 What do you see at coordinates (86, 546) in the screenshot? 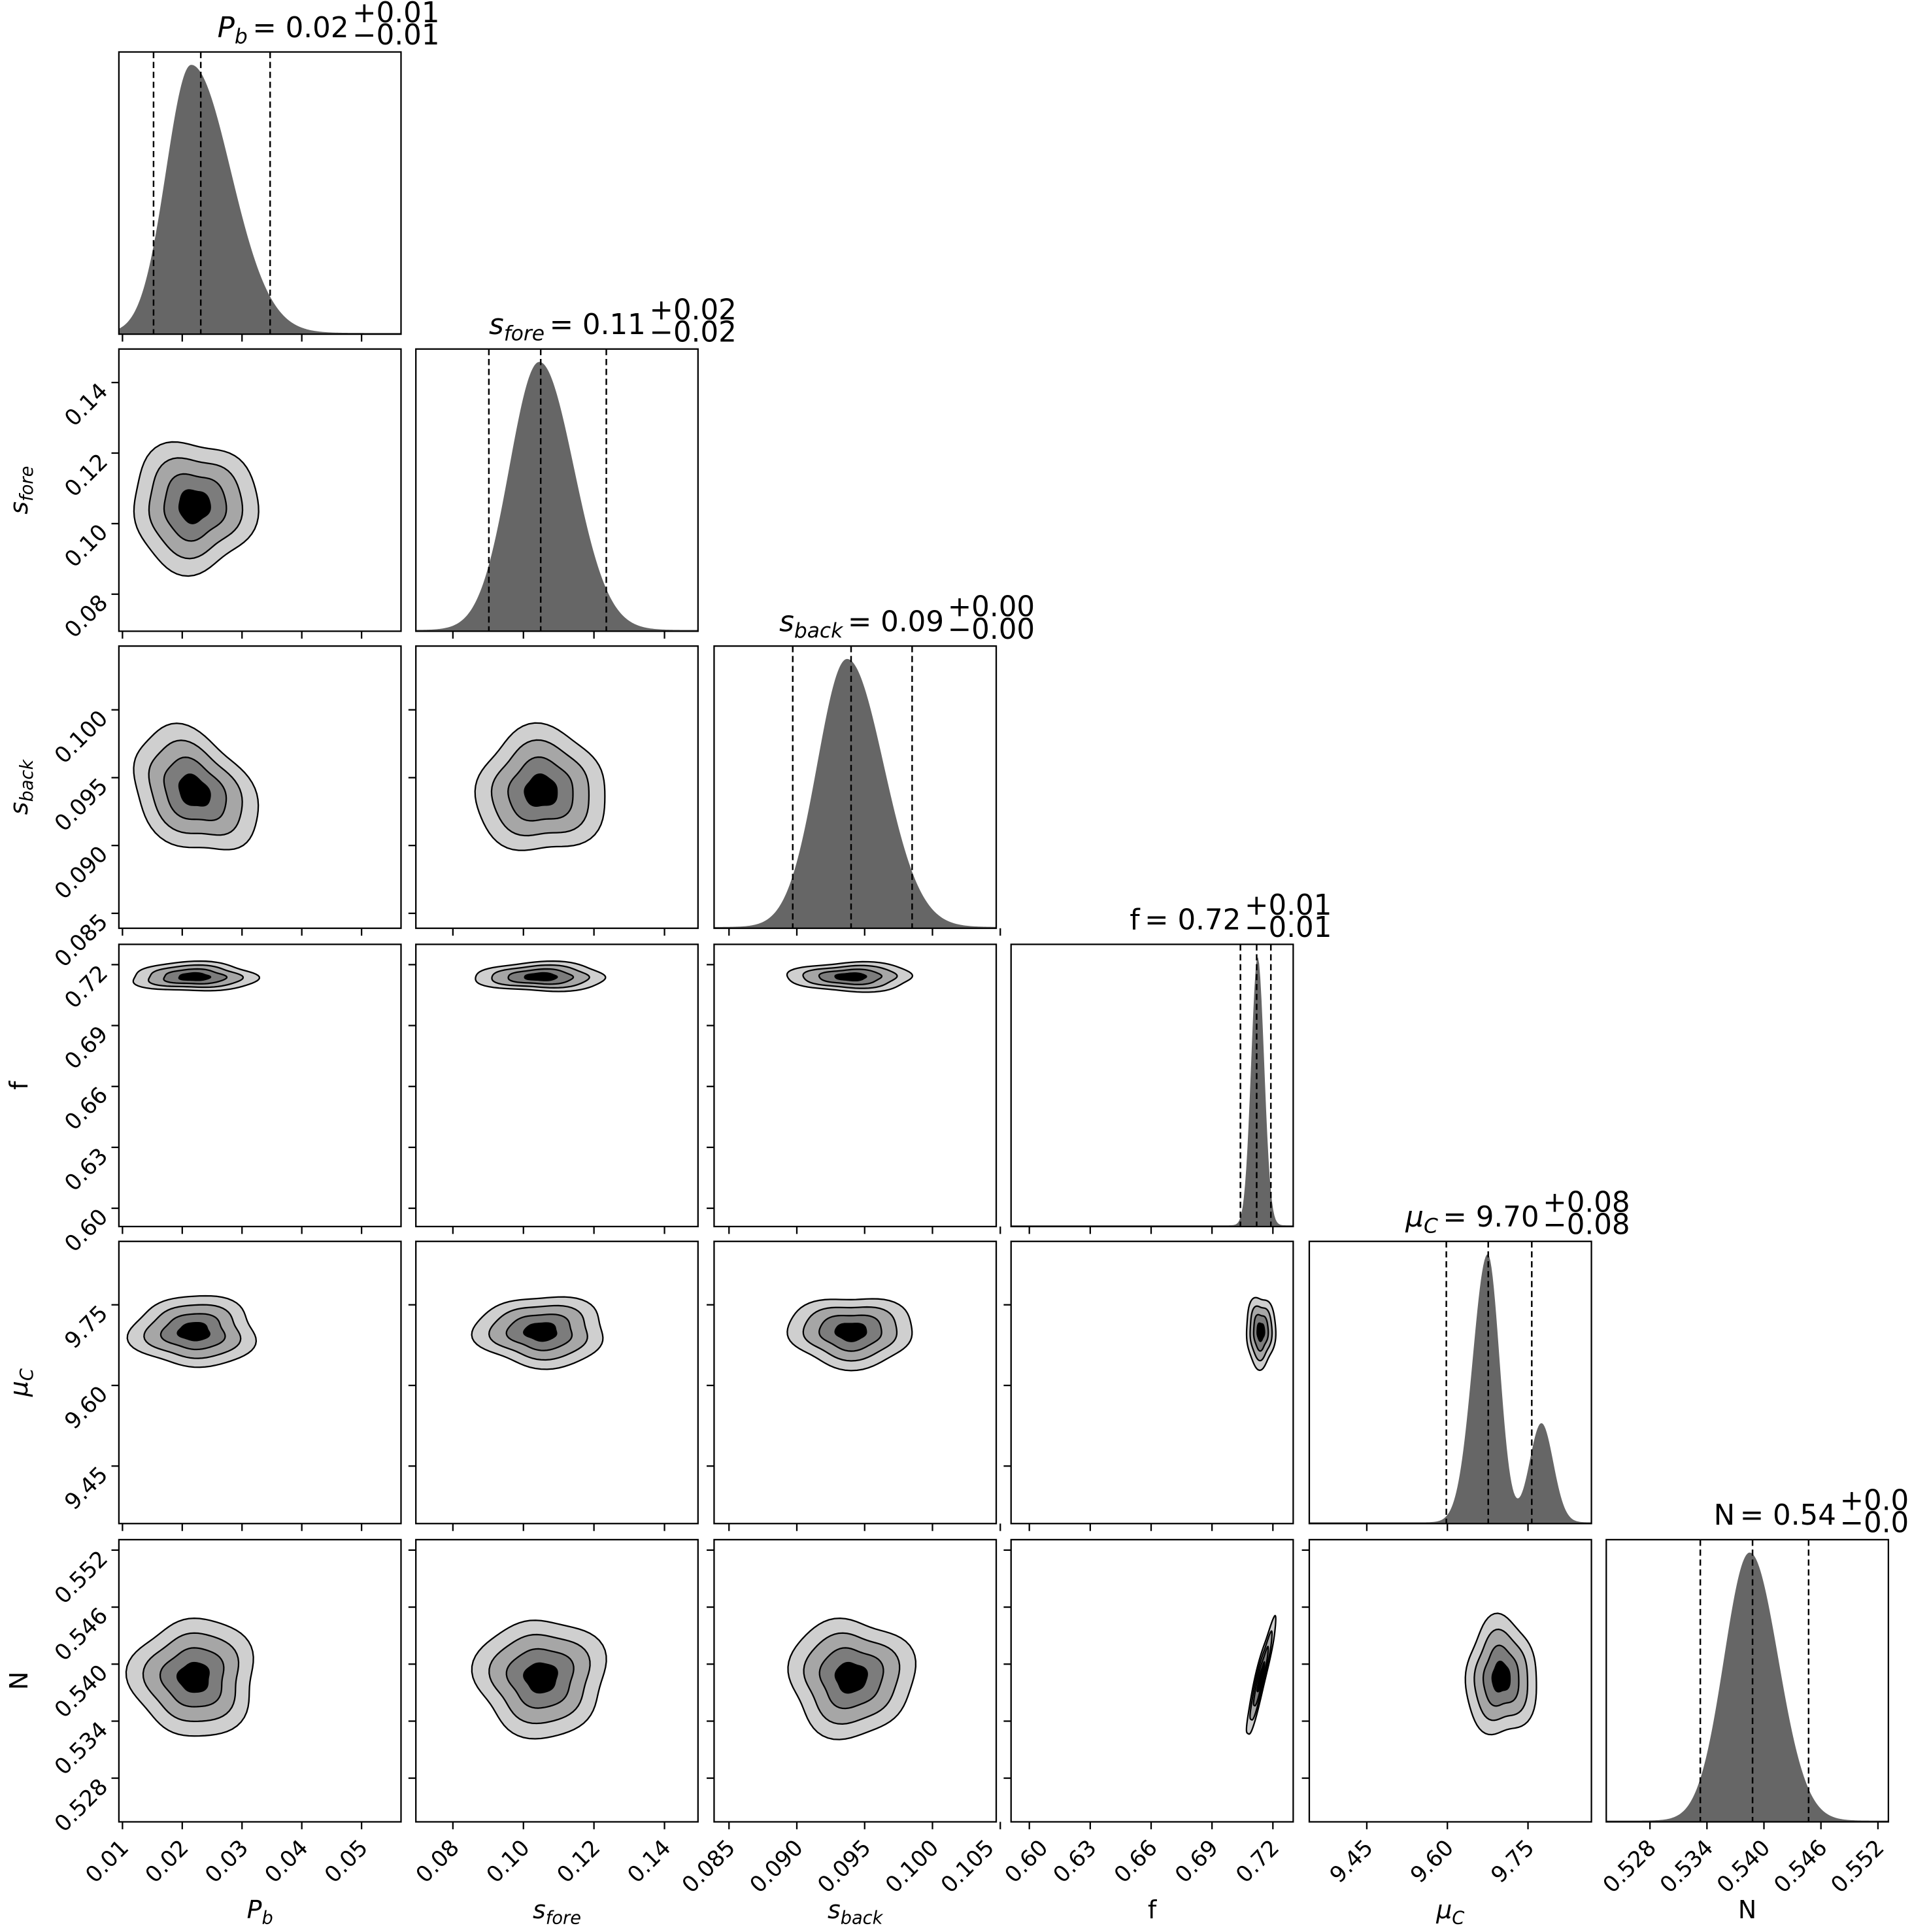
I see `y-tick-label: 0.10` at bounding box center [86, 546].